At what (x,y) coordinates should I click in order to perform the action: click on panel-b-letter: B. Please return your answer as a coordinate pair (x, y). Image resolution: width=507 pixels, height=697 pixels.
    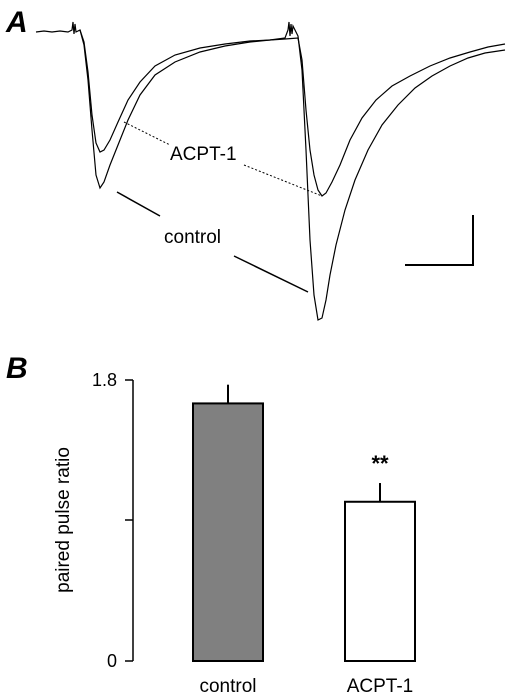
    Looking at the image, I should click on (17, 368).